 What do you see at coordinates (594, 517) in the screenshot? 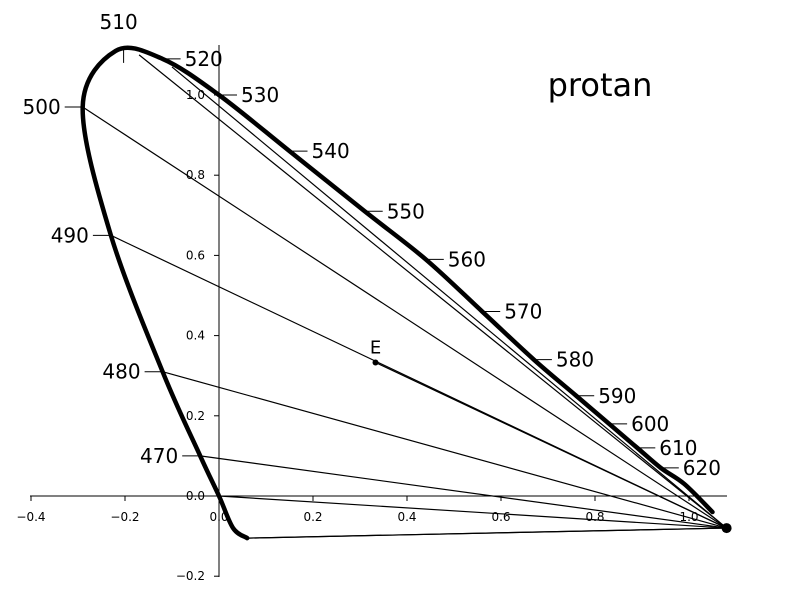
I see `x-tick-label: 0.8` at bounding box center [594, 517].